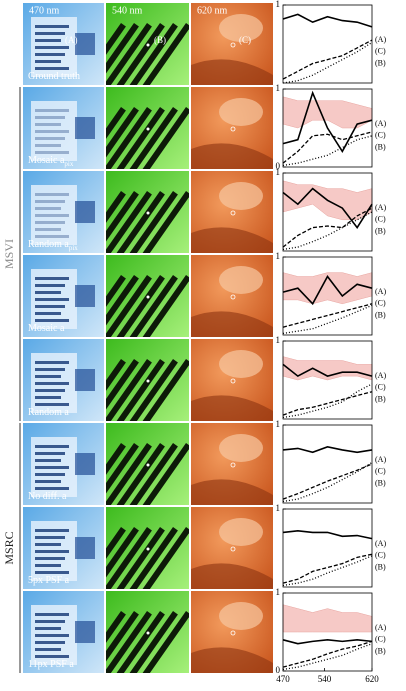 The height and width of the screenshot is (691, 406). I want to click on x-tick-label: 470, so click(283, 679).